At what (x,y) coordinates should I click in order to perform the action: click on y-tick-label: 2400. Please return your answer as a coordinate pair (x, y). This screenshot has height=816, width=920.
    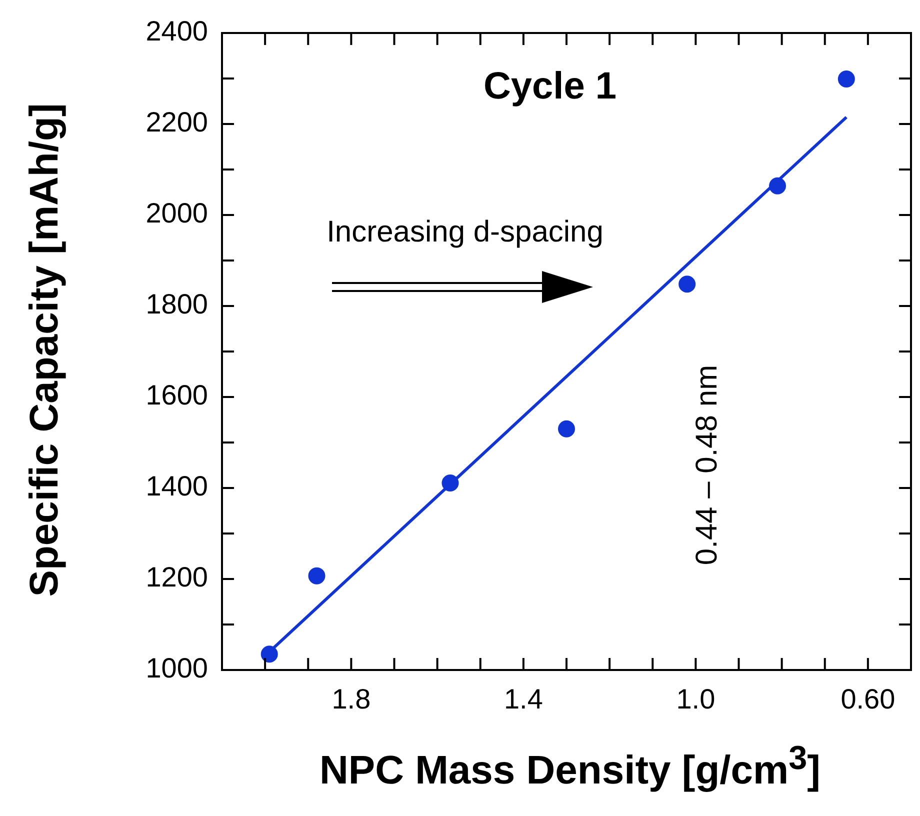
    Looking at the image, I should click on (177, 31).